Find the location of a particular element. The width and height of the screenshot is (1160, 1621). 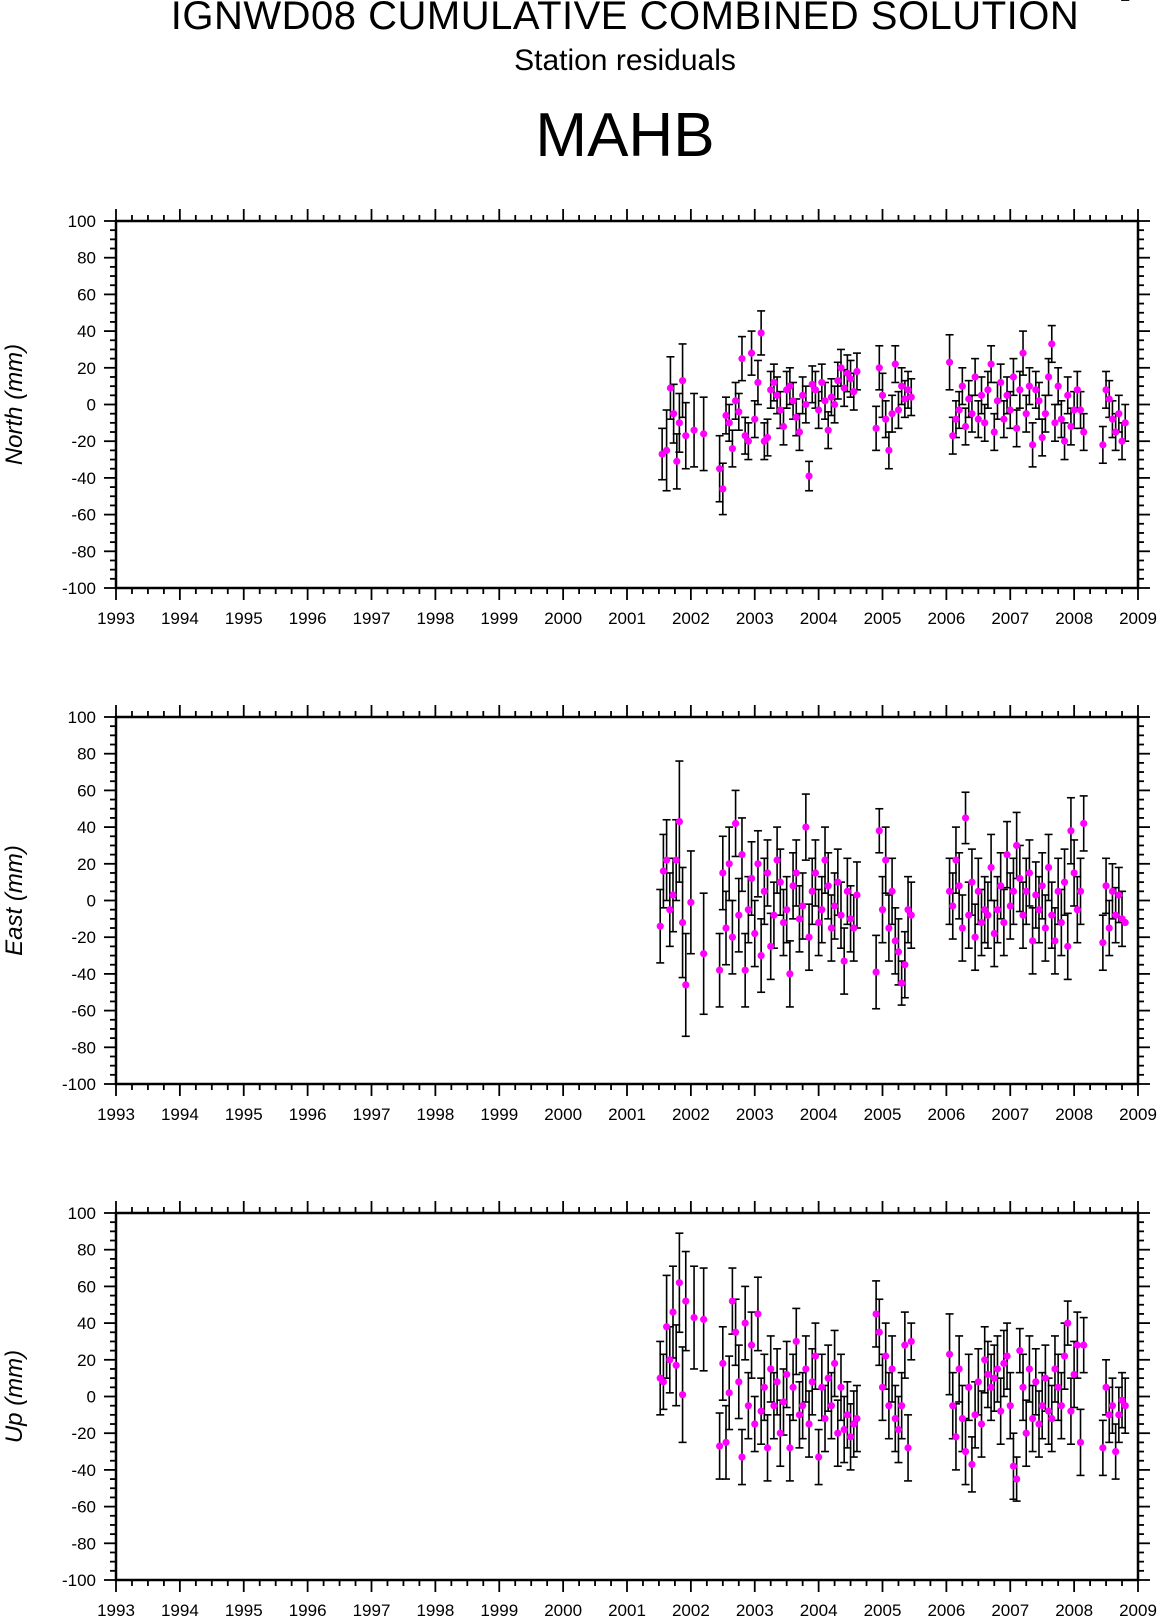

north-xtick-label: 2001 is located at coordinates (627, 618).